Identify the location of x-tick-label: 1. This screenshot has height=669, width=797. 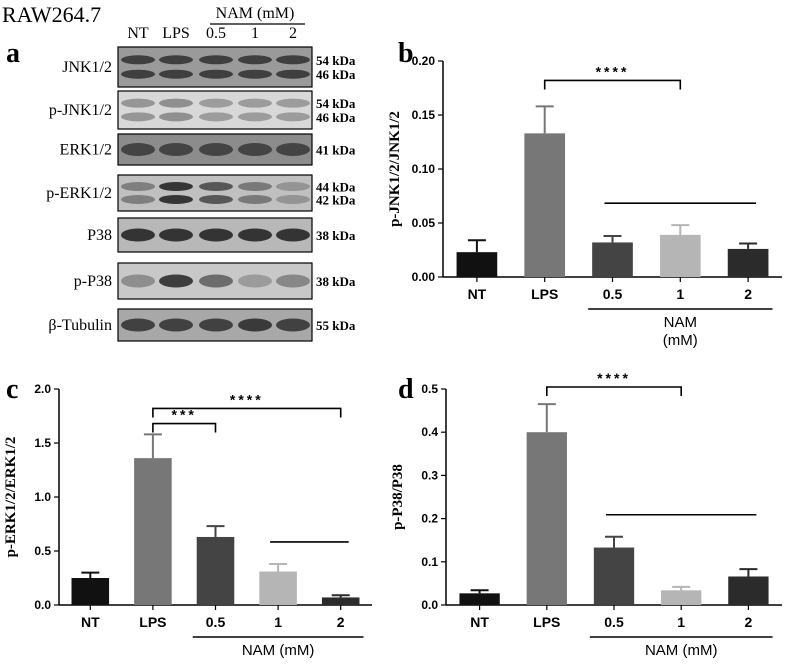
(681, 622).